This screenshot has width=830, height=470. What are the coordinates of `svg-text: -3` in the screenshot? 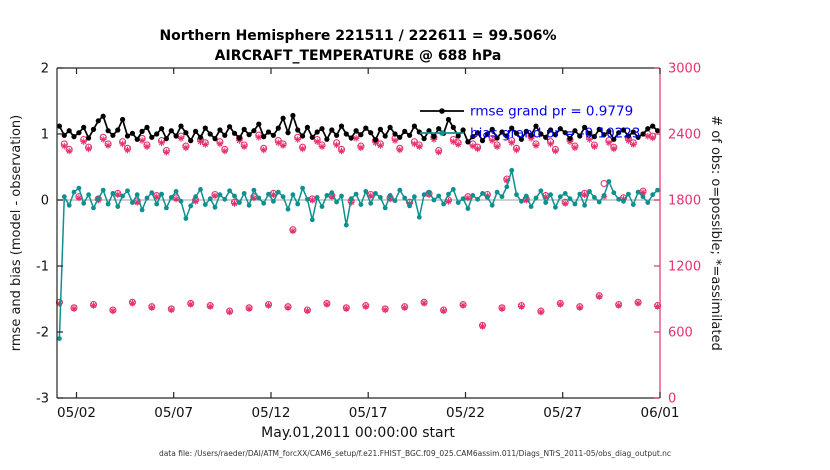 It's located at (42, 399).